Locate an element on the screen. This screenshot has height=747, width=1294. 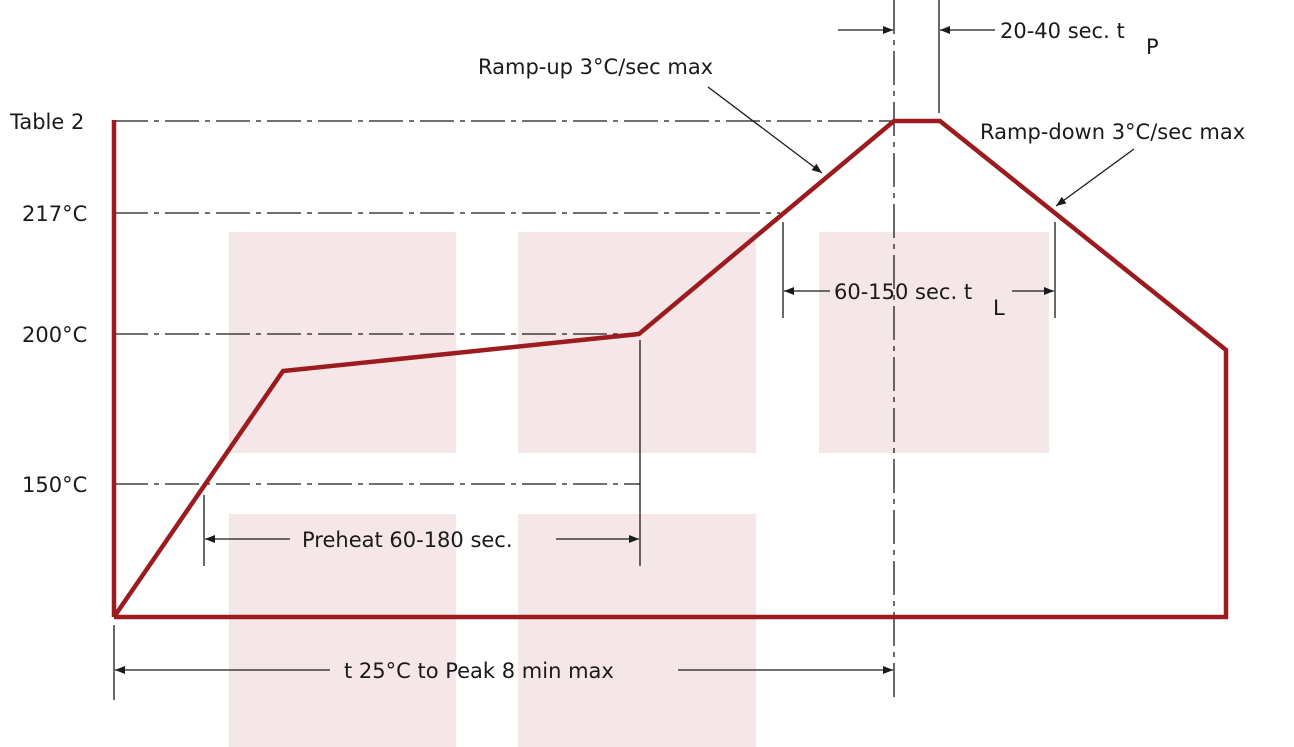
preheat-label: Preheat 60-180 sec. is located at coordinates (407, 540).